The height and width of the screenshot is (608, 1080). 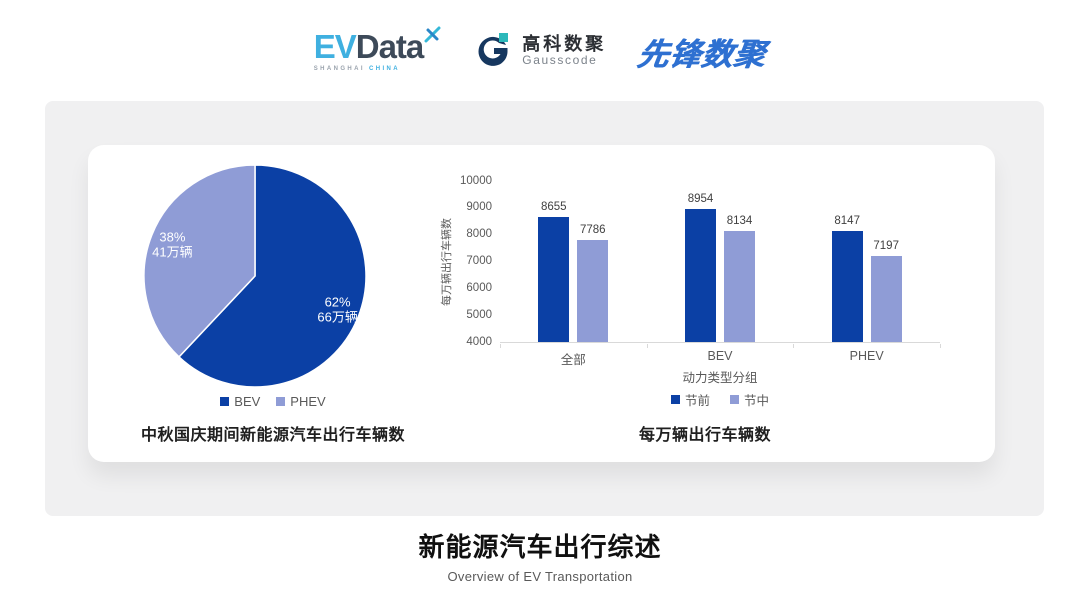 I want to click on evdata-subtext: SHANGHAI CHINA, so click(x=378, y=69).